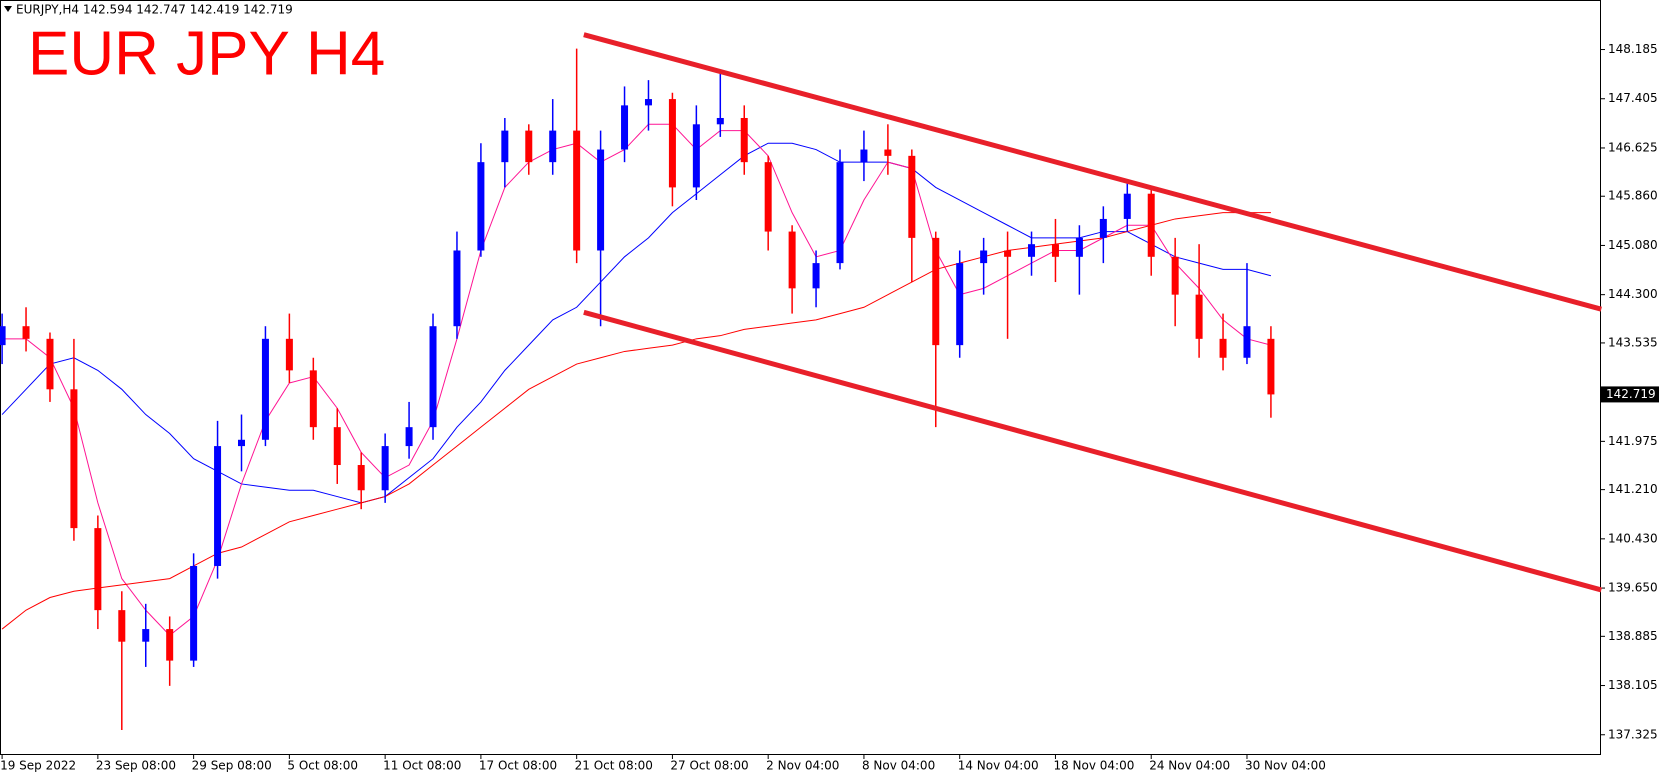 This screenshot has width=1661, height=777. I want to click on x-tick-label: 19 Sep 2022, so click(38, 766).